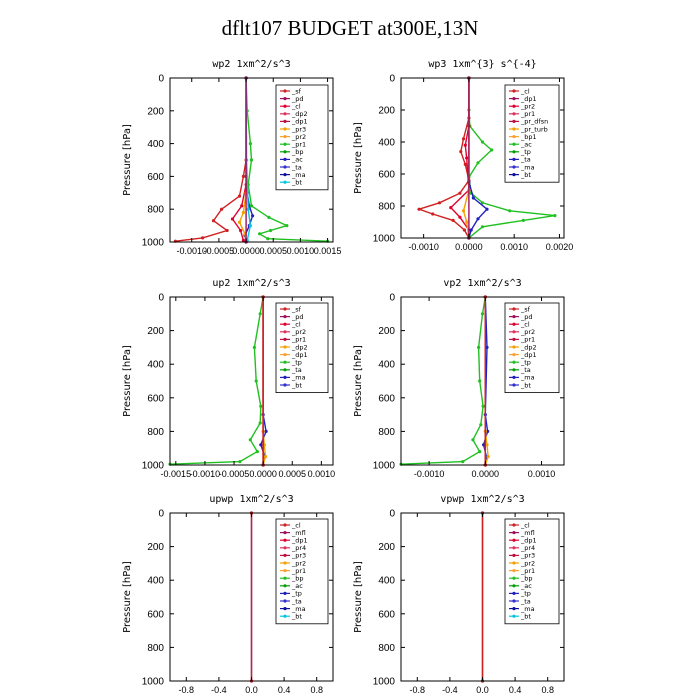  I want to click on x-tick-label: -0.0015, so click(176, 474).